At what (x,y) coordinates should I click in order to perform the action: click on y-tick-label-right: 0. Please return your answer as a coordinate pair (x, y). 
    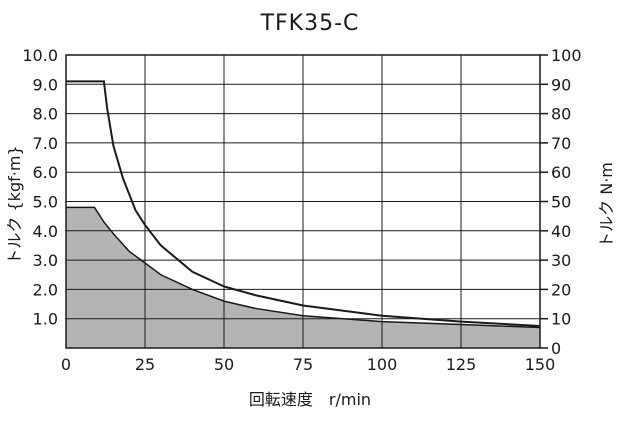
    Looking at the image, I should click on (556, 348).